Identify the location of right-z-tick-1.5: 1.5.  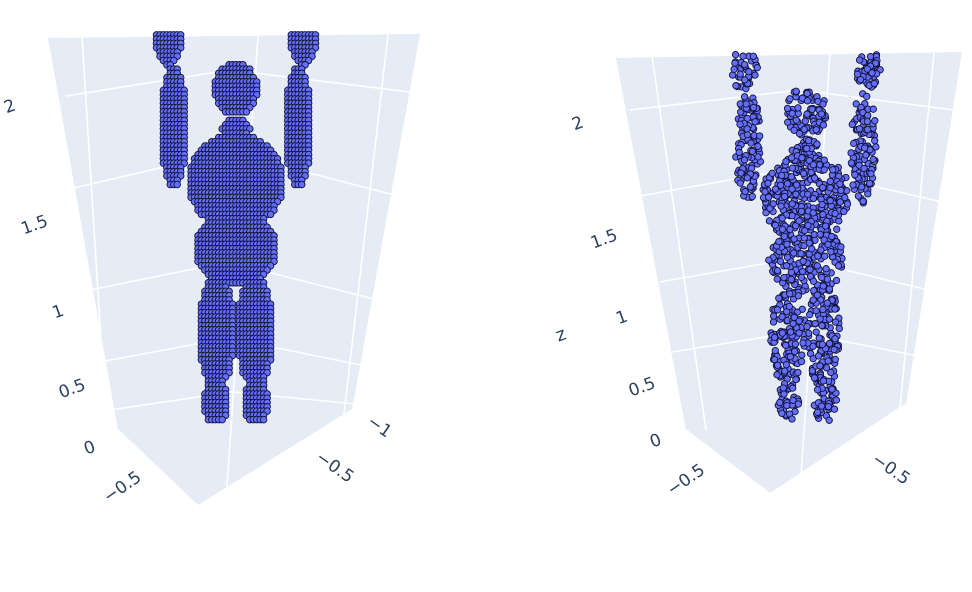
(604, 239).